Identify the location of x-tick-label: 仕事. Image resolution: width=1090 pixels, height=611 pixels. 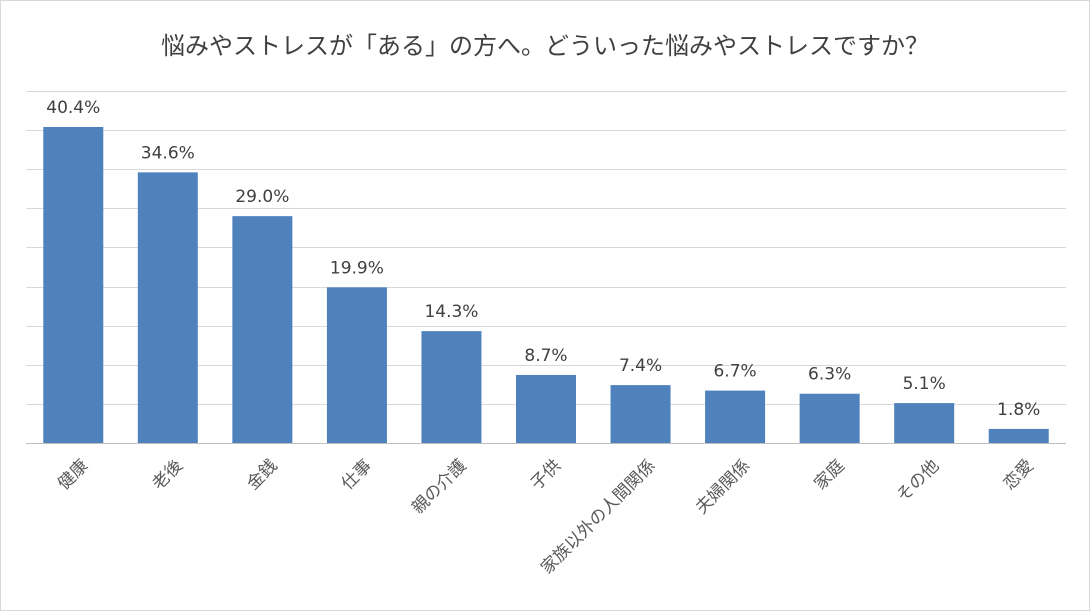
(357, 475).